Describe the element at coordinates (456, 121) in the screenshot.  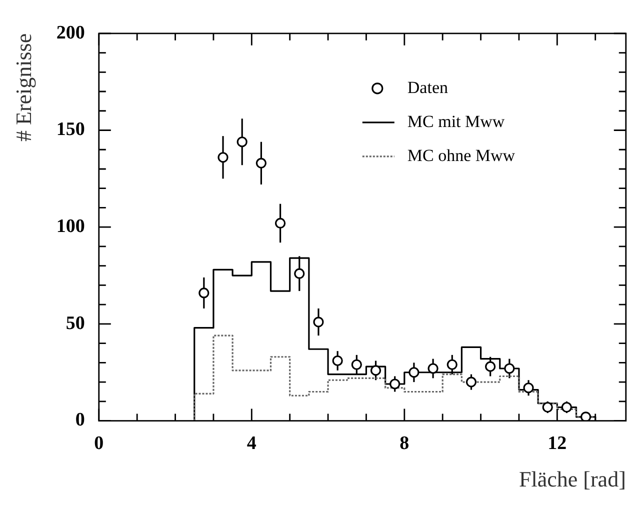
I see `legend-label: MC mit Mww` at that location.